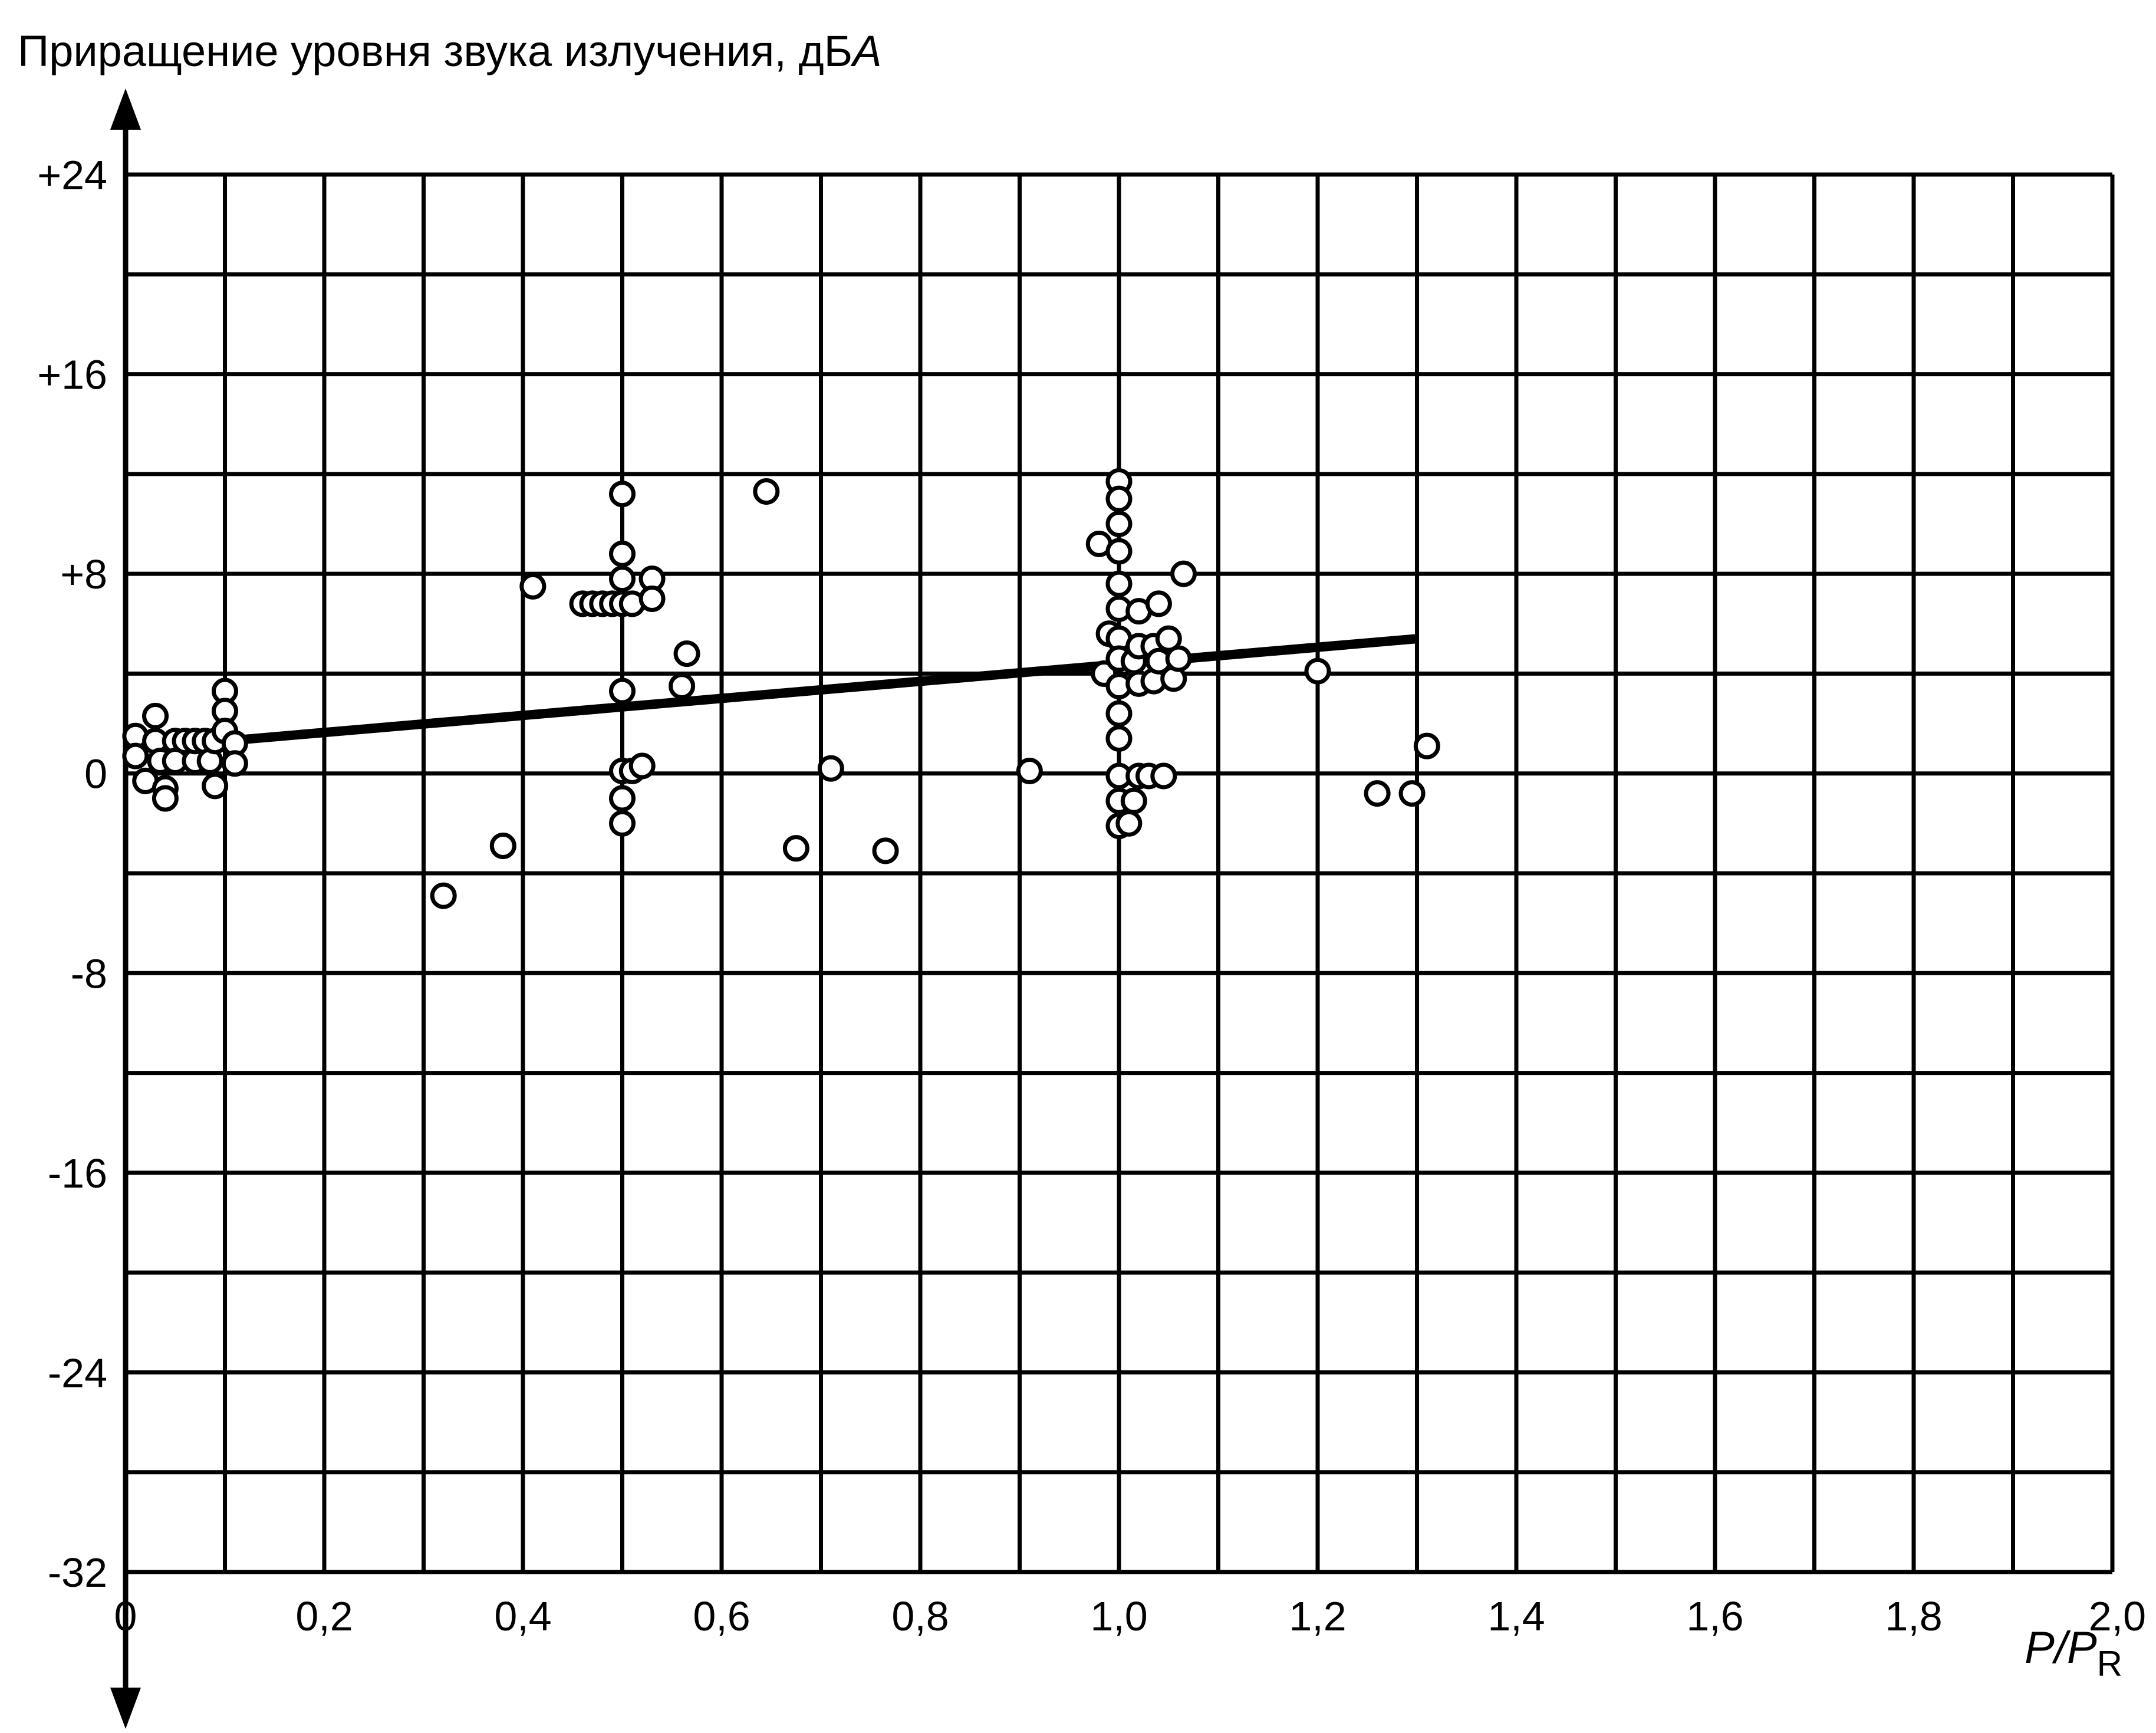  Describe the element at coordinates (89, 974) in the screenshot. I see `y-tick-label: -8` at that location.